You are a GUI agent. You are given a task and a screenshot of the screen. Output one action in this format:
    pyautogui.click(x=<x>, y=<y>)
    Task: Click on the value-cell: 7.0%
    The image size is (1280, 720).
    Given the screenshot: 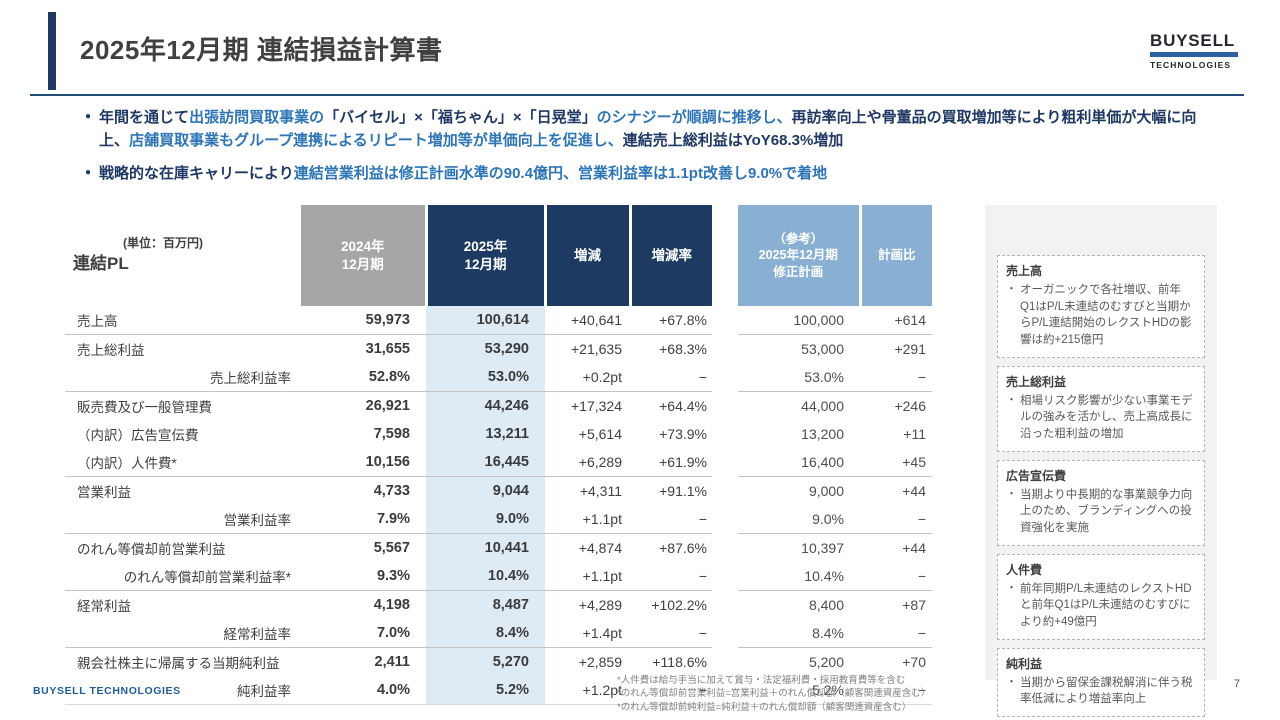 What is the action you would take?
    pyautogui.click(x=393, y=633)
    